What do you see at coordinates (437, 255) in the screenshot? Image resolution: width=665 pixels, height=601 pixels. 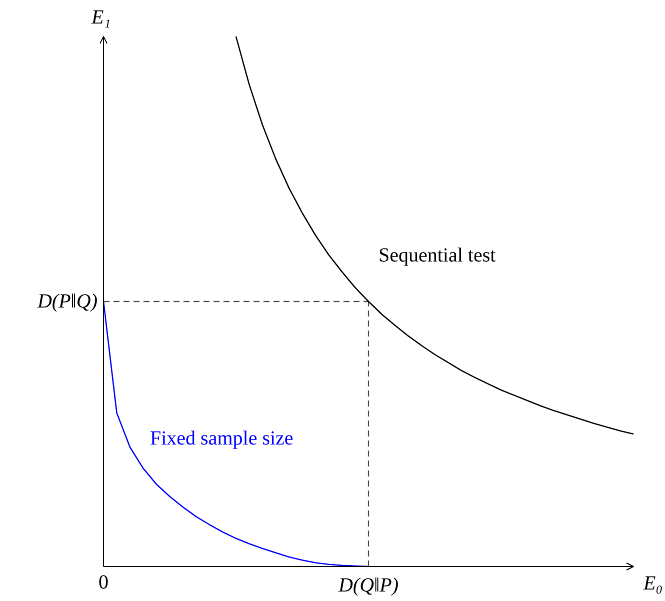 I see `series-label: Sequential test` at bounding box center [437, 255].